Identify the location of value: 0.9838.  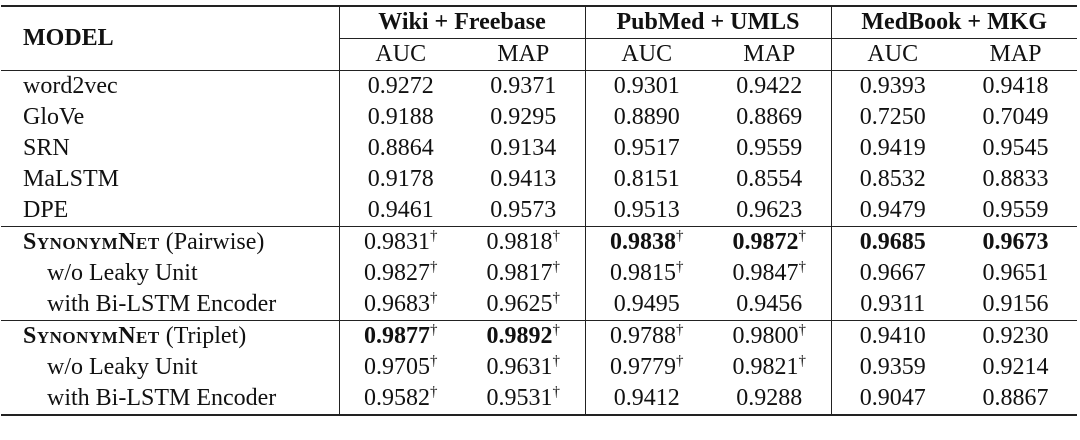
(643, 242).